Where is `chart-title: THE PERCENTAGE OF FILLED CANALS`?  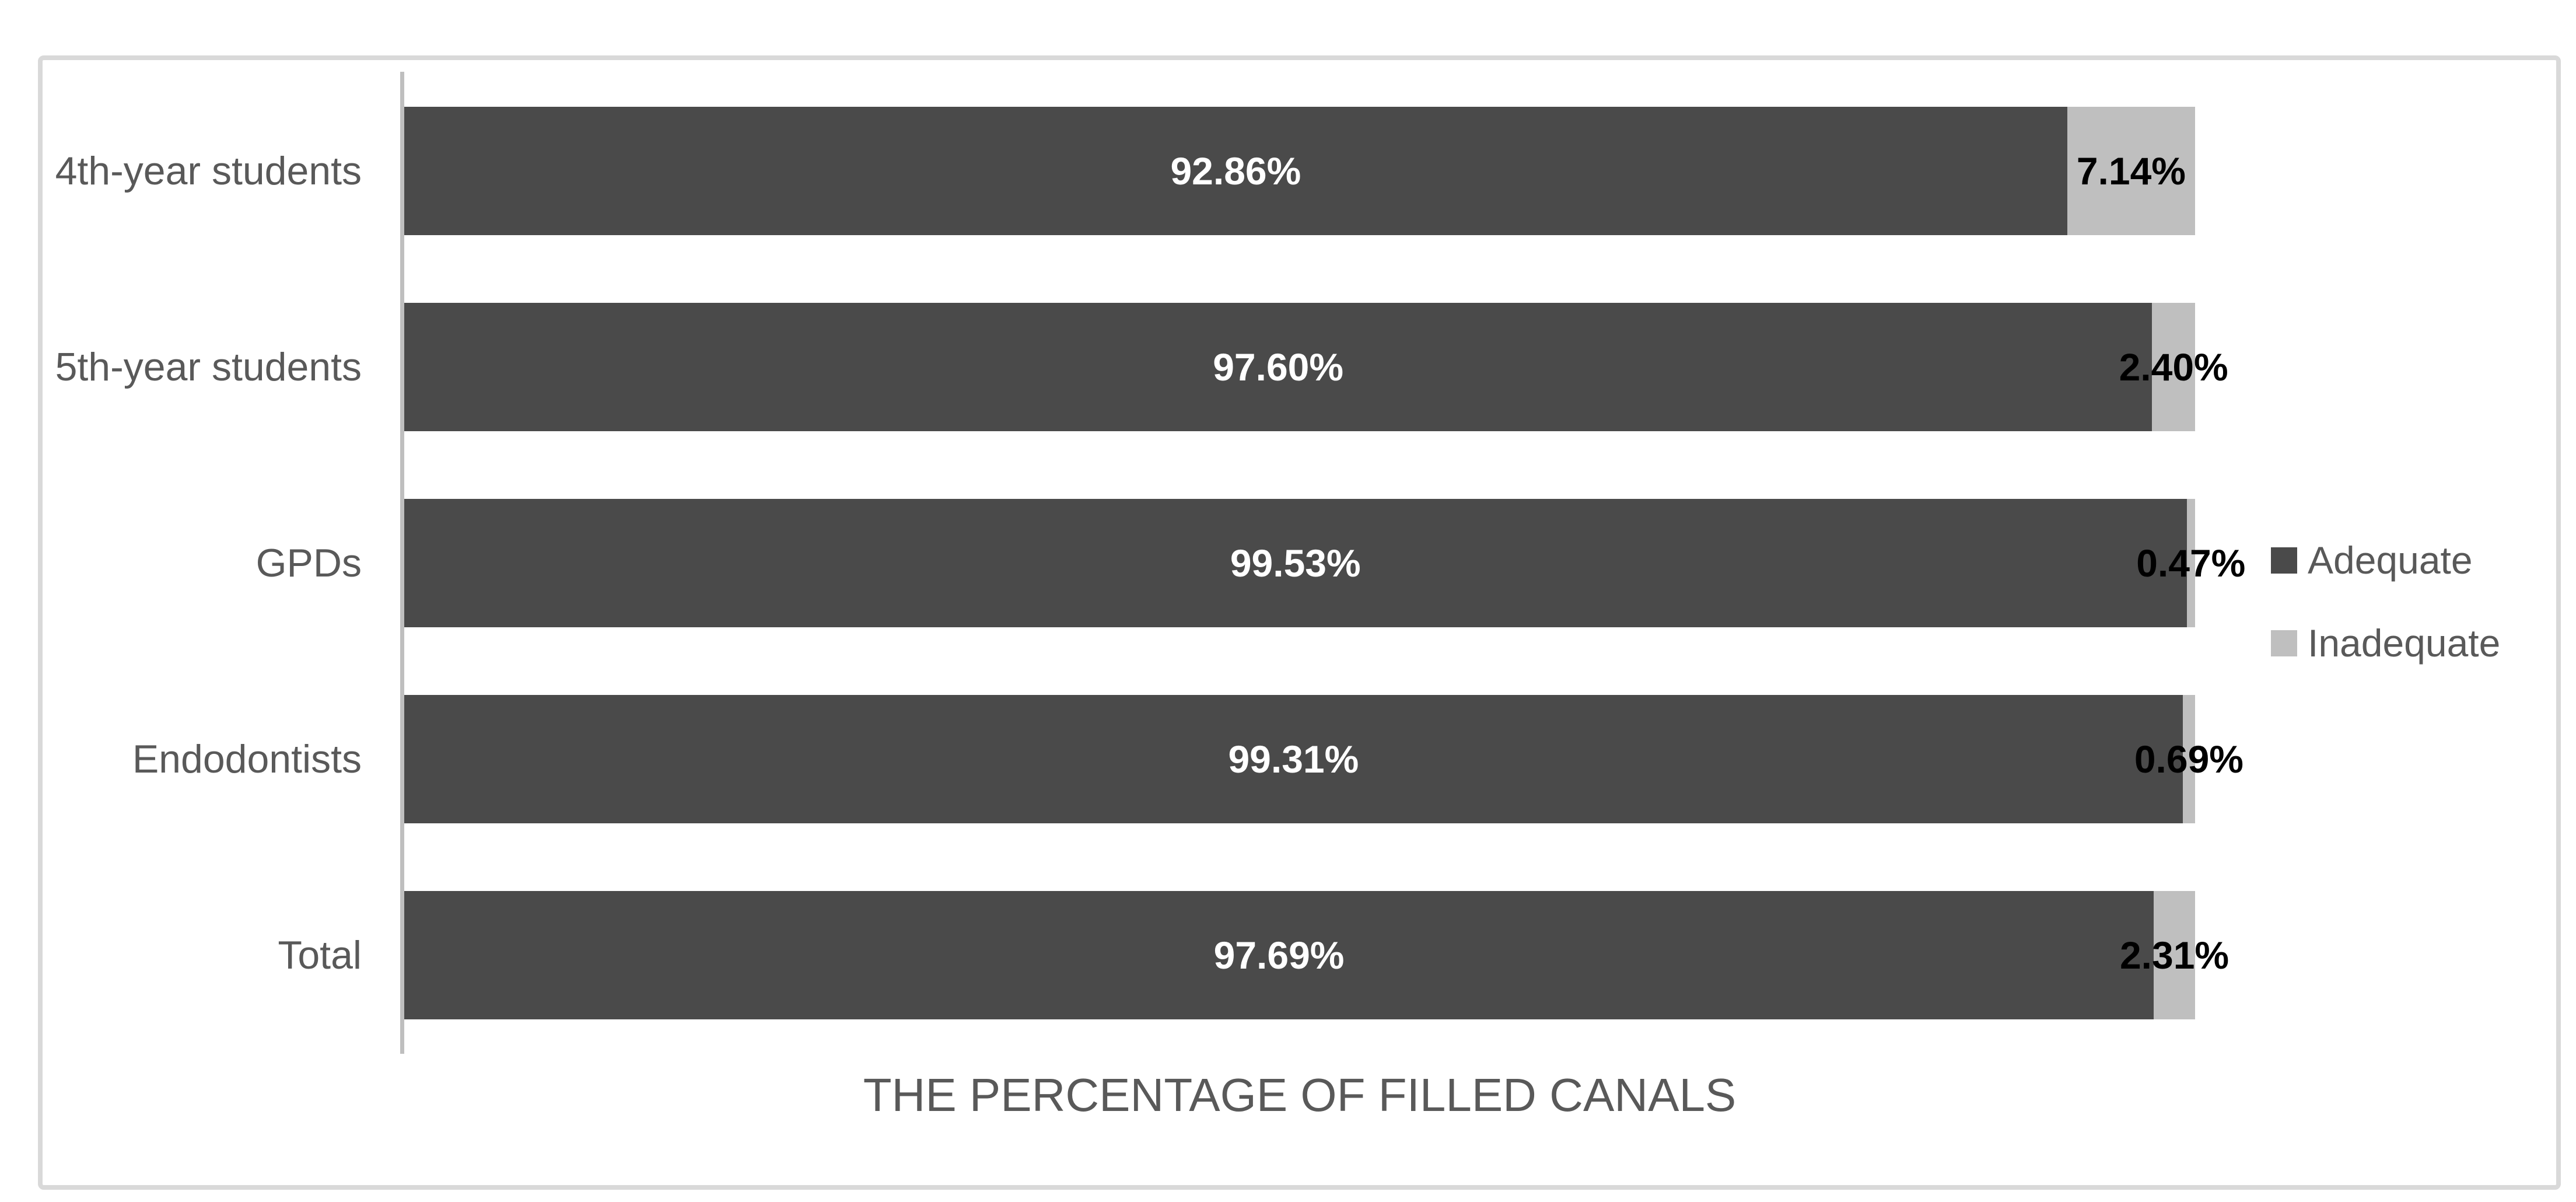 chart-title: THE PERCENTAGE OF FILLED CANALS is located at coordinates (1300, 1095).